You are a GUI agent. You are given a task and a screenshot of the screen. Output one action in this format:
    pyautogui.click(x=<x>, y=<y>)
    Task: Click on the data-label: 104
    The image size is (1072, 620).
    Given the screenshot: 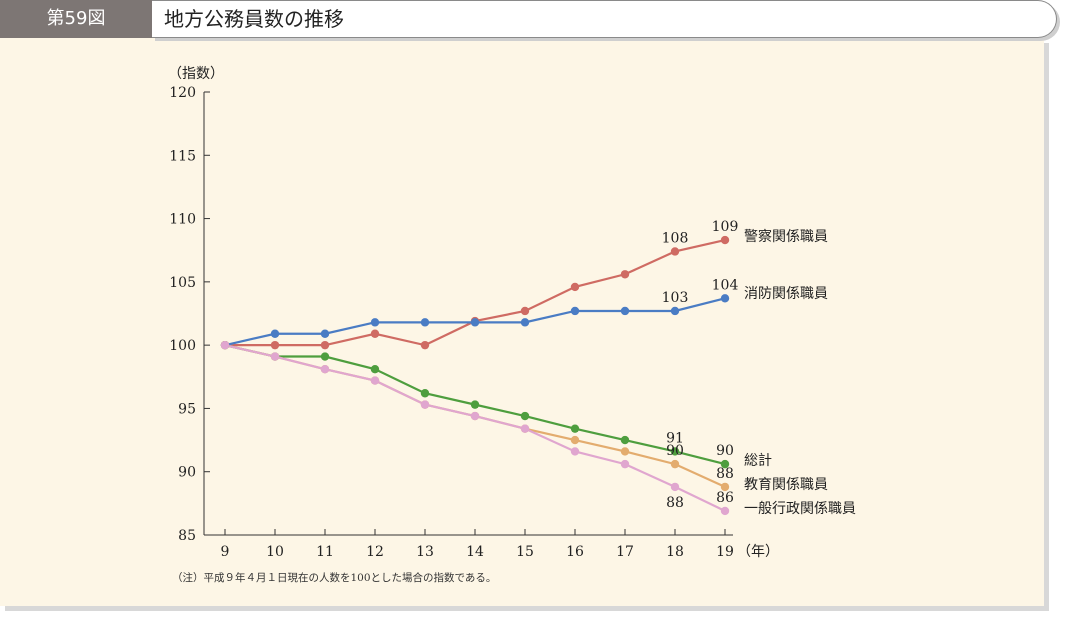 What is the action you would take?
    pyautogui.click(x=725, y=285)
    